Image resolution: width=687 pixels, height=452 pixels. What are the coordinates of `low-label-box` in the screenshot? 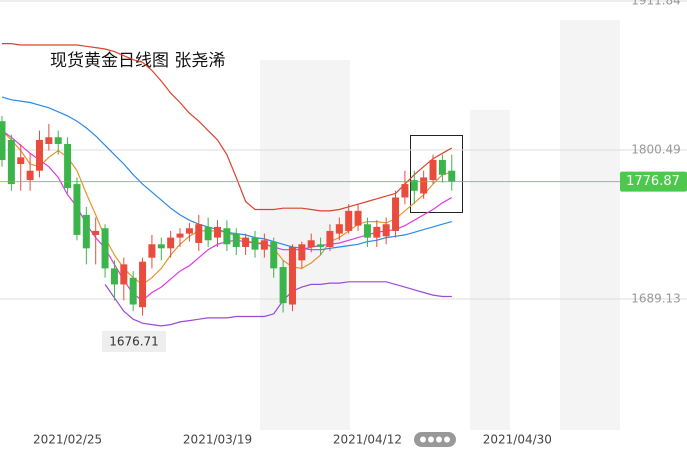 It's located at (134, 341).